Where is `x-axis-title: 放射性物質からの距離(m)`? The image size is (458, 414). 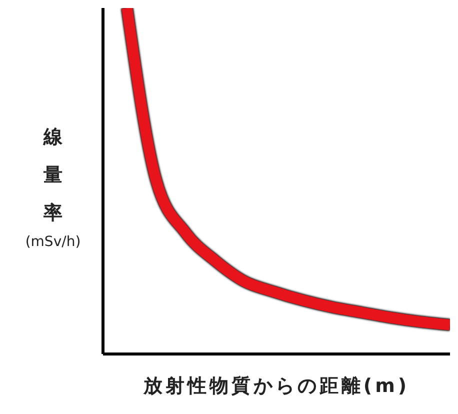 x-axis-title: 放射性物質からの距離(m) is located at coordinates (276, 386).